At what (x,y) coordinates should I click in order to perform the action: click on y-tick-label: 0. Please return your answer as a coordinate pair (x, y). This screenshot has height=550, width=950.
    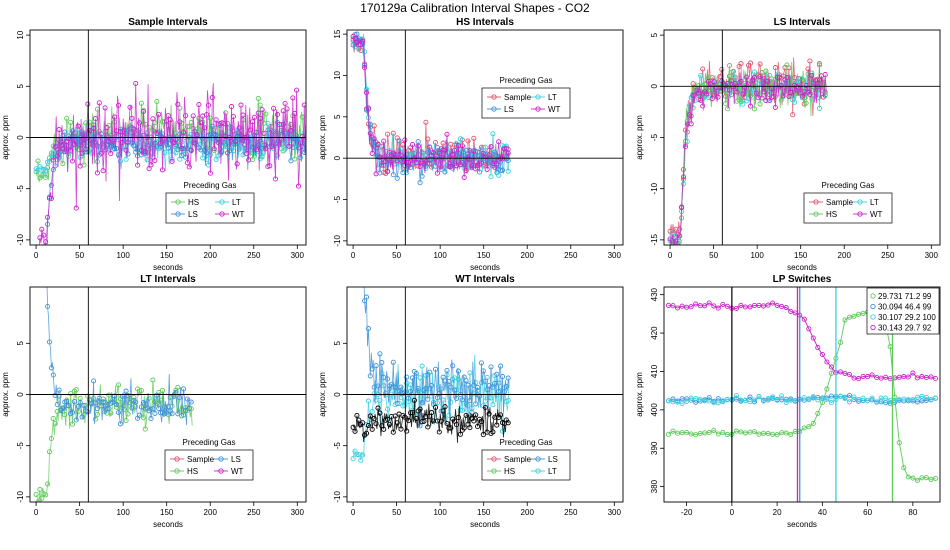
    Looking at the image, I should click on (654, 86).